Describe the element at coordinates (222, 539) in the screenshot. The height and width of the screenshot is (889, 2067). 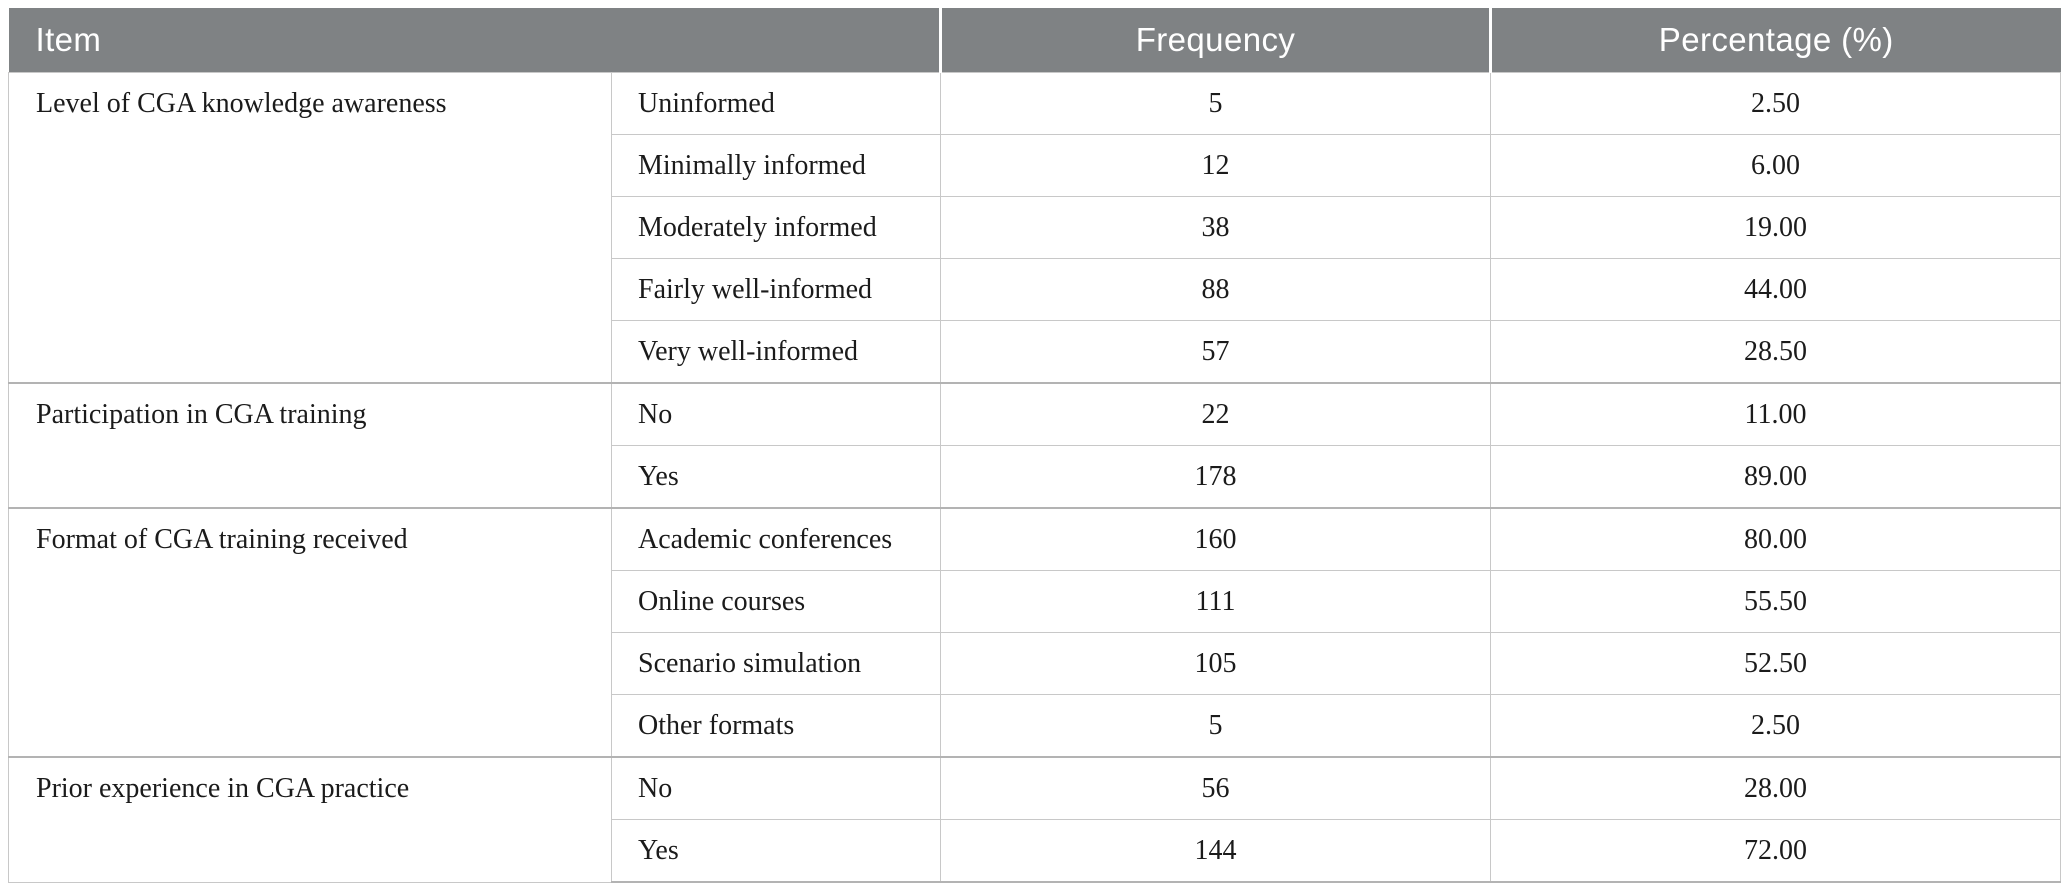
I see `item-label: Format of CGA training received` at that location.